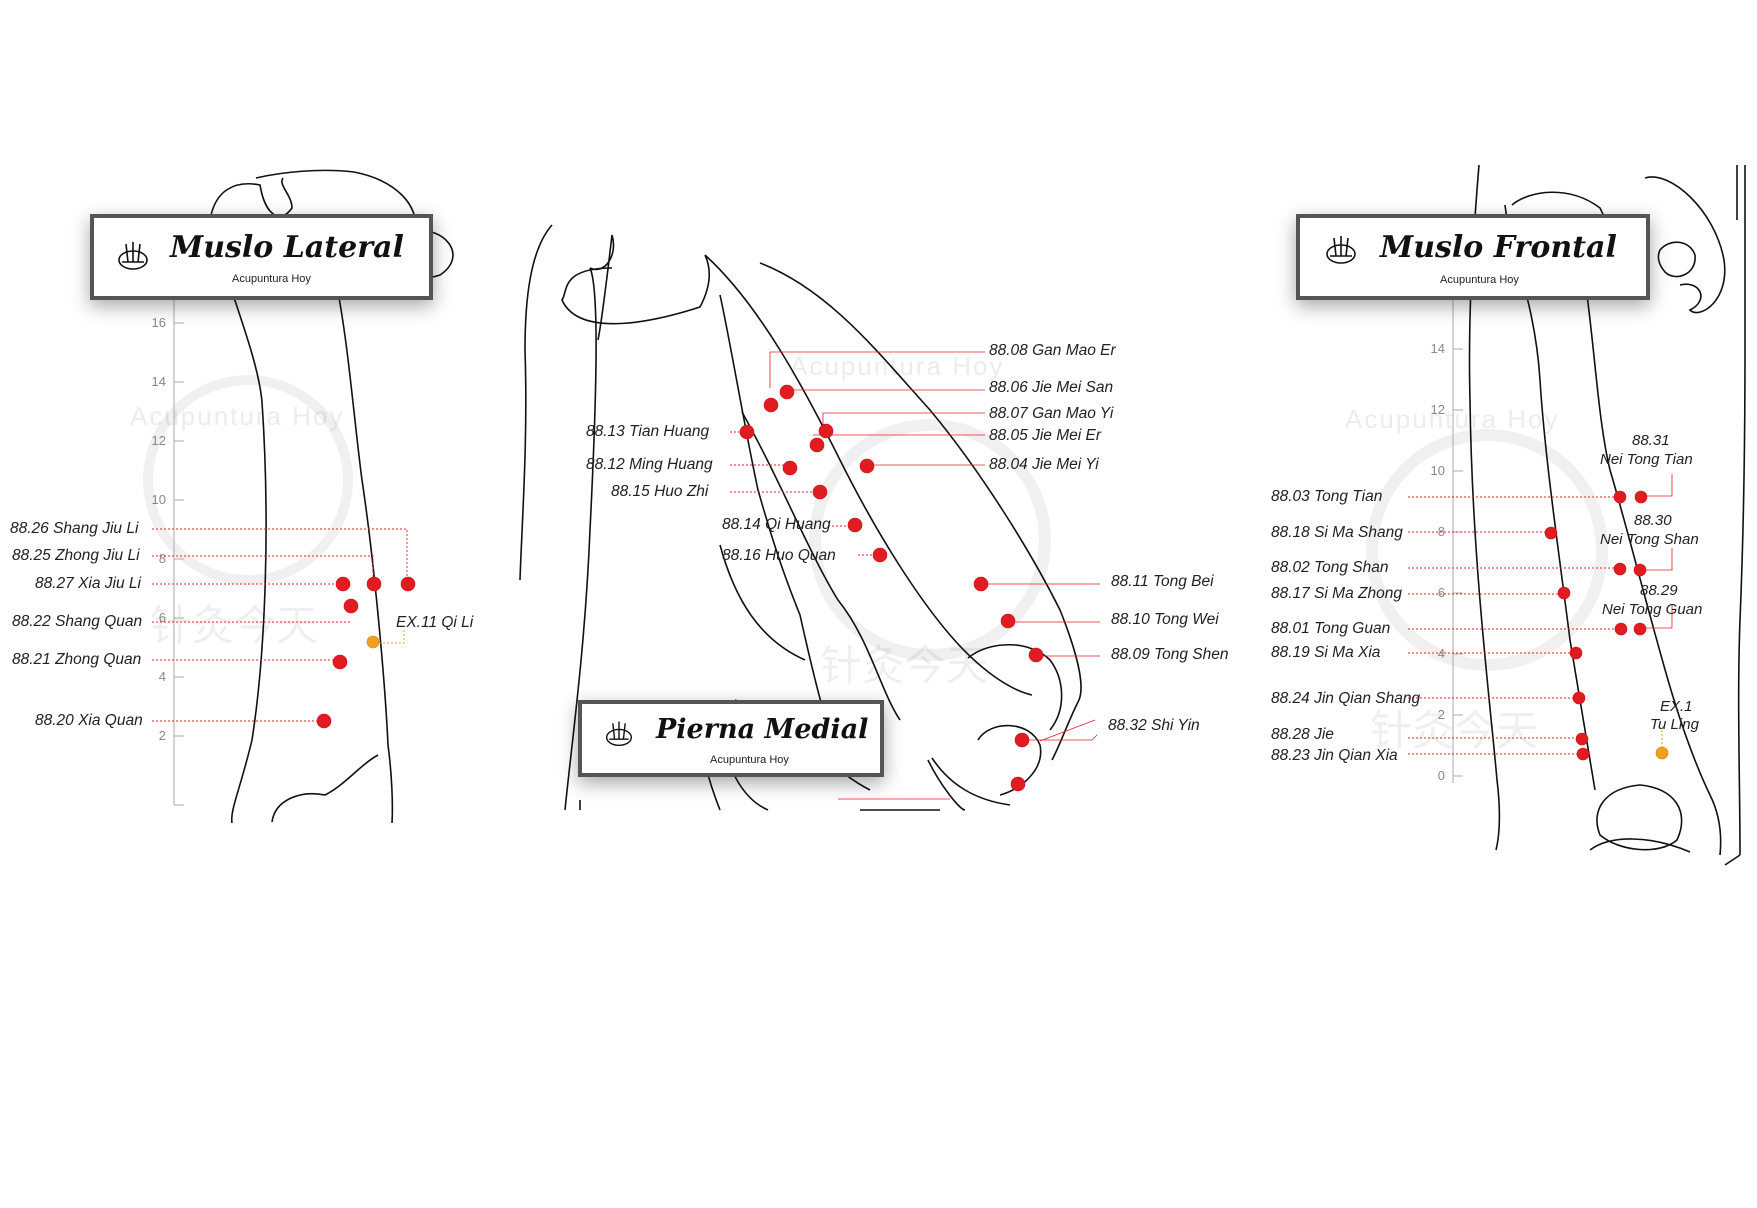  Describe the element at coordinates (920, 520) in the screenshot. I see `watermark-medial: Acupuntura Hoy 针灸今天` at that location.